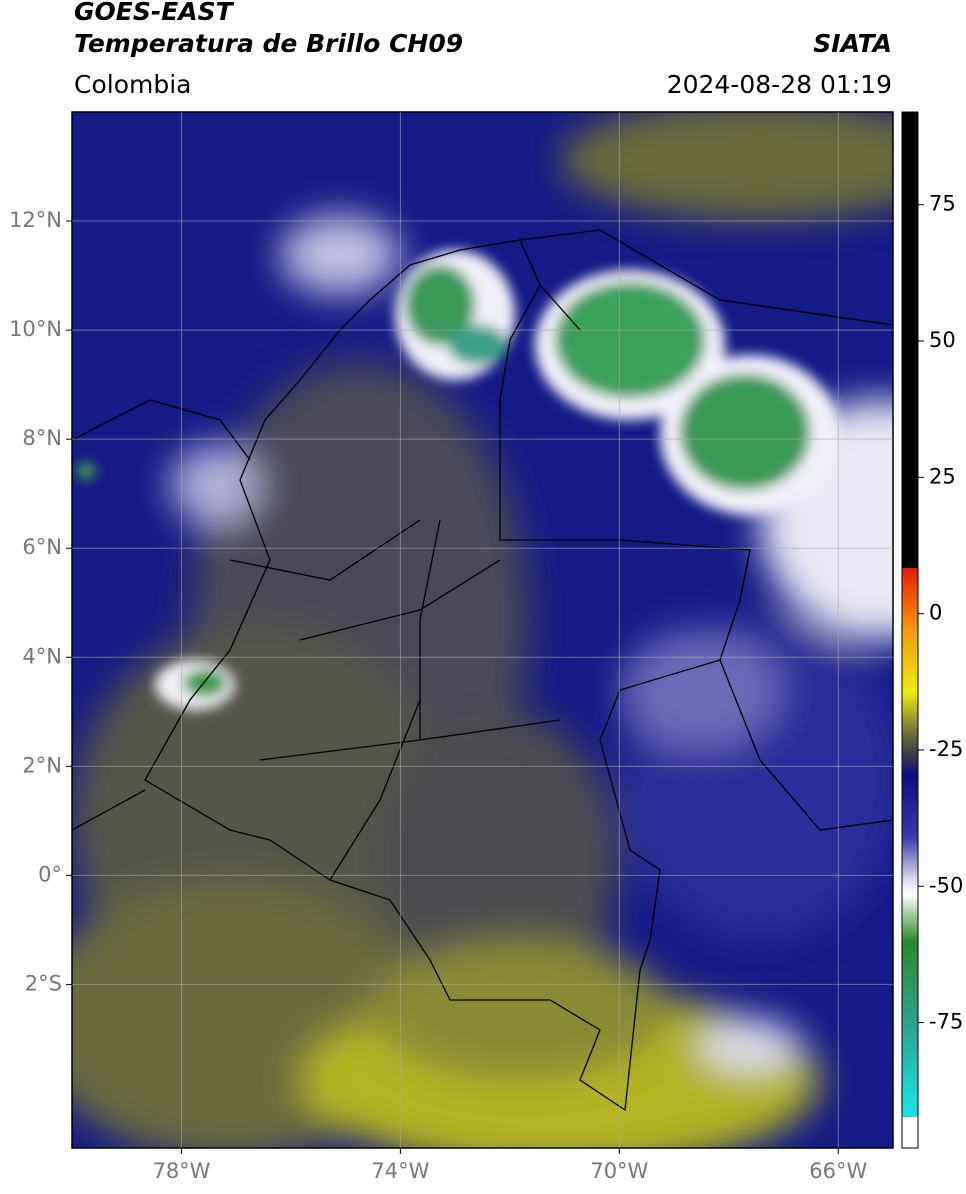 The image size is (966, 1194). What do you see at coordinates (619, 1171) in the screenshot?
I see `x-tick-label: 70°W` at bounding box center [619, 1171].